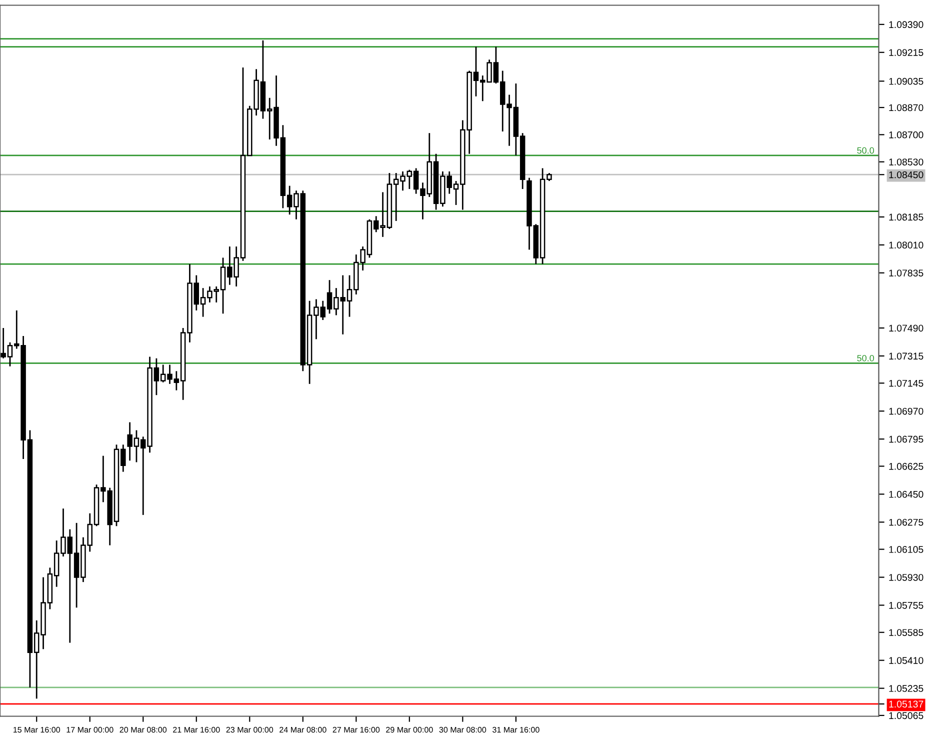  I want to click on x-tick-label: 29 Mar 00:00, so click(409, 729).